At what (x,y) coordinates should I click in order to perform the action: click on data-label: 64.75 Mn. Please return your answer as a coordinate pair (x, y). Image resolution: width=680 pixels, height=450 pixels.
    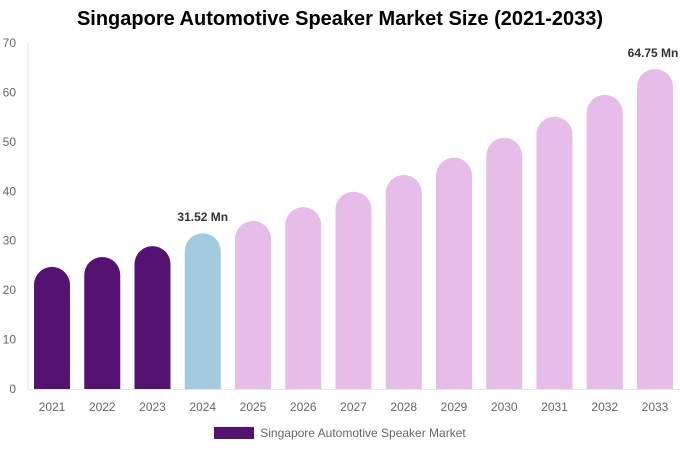
    Looking at the image, I should click on (653, 53).